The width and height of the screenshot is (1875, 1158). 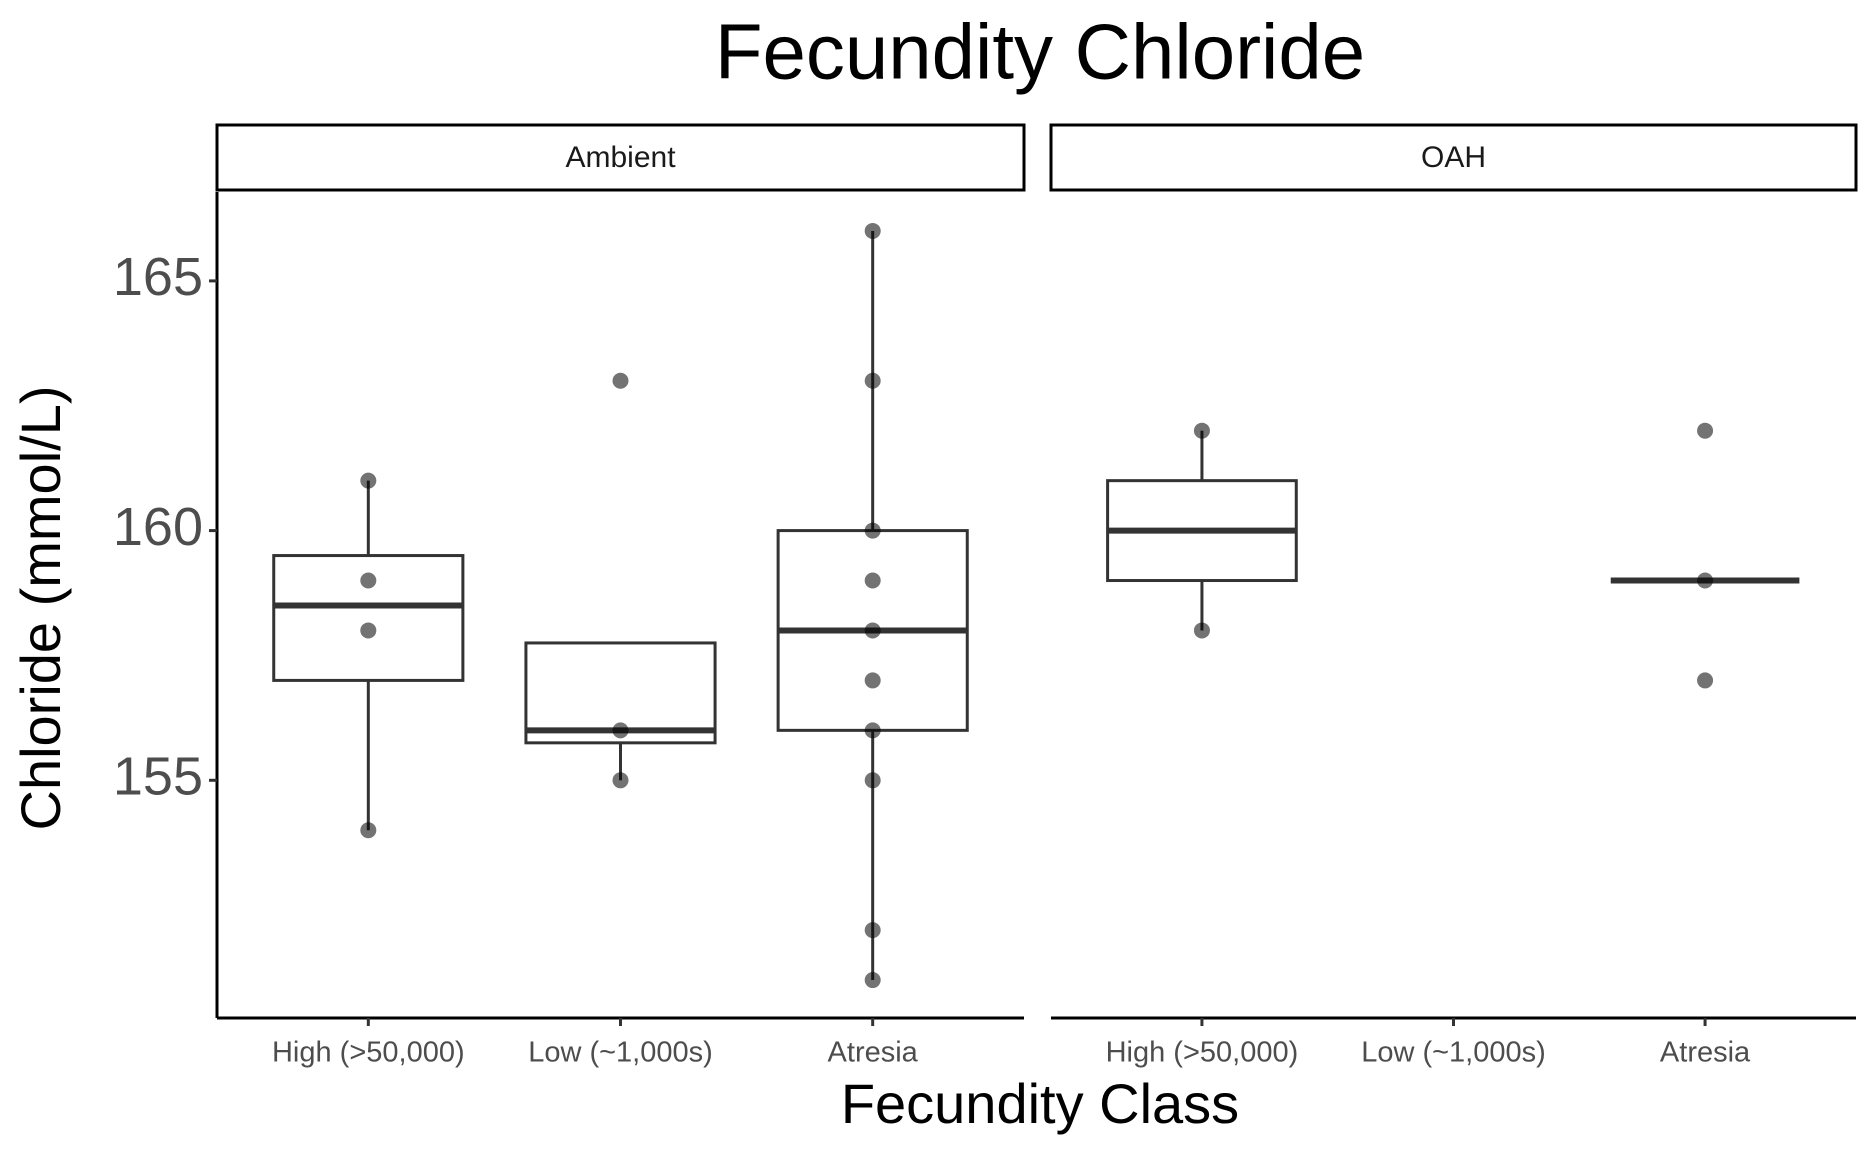 I want to click on y-axis-label: Chloride (mmol/L), so click(x=40, y=608).